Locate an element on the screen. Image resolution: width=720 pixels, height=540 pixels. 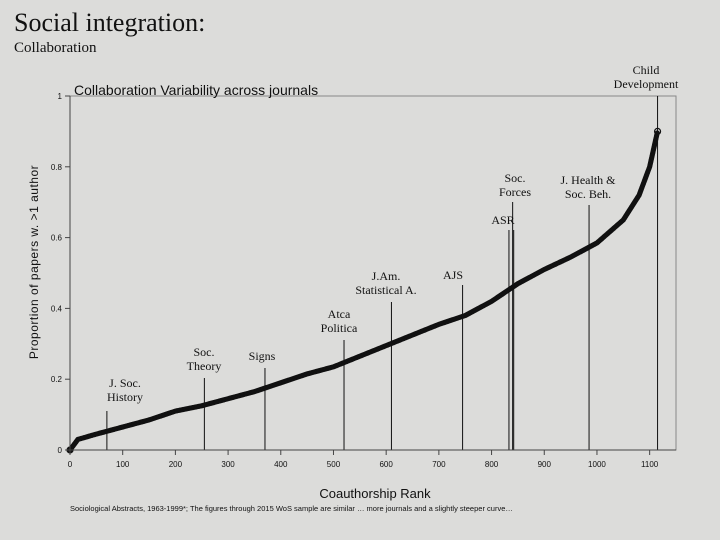
annotation-label-ajs: AJS is located at coordinates (453, 275).